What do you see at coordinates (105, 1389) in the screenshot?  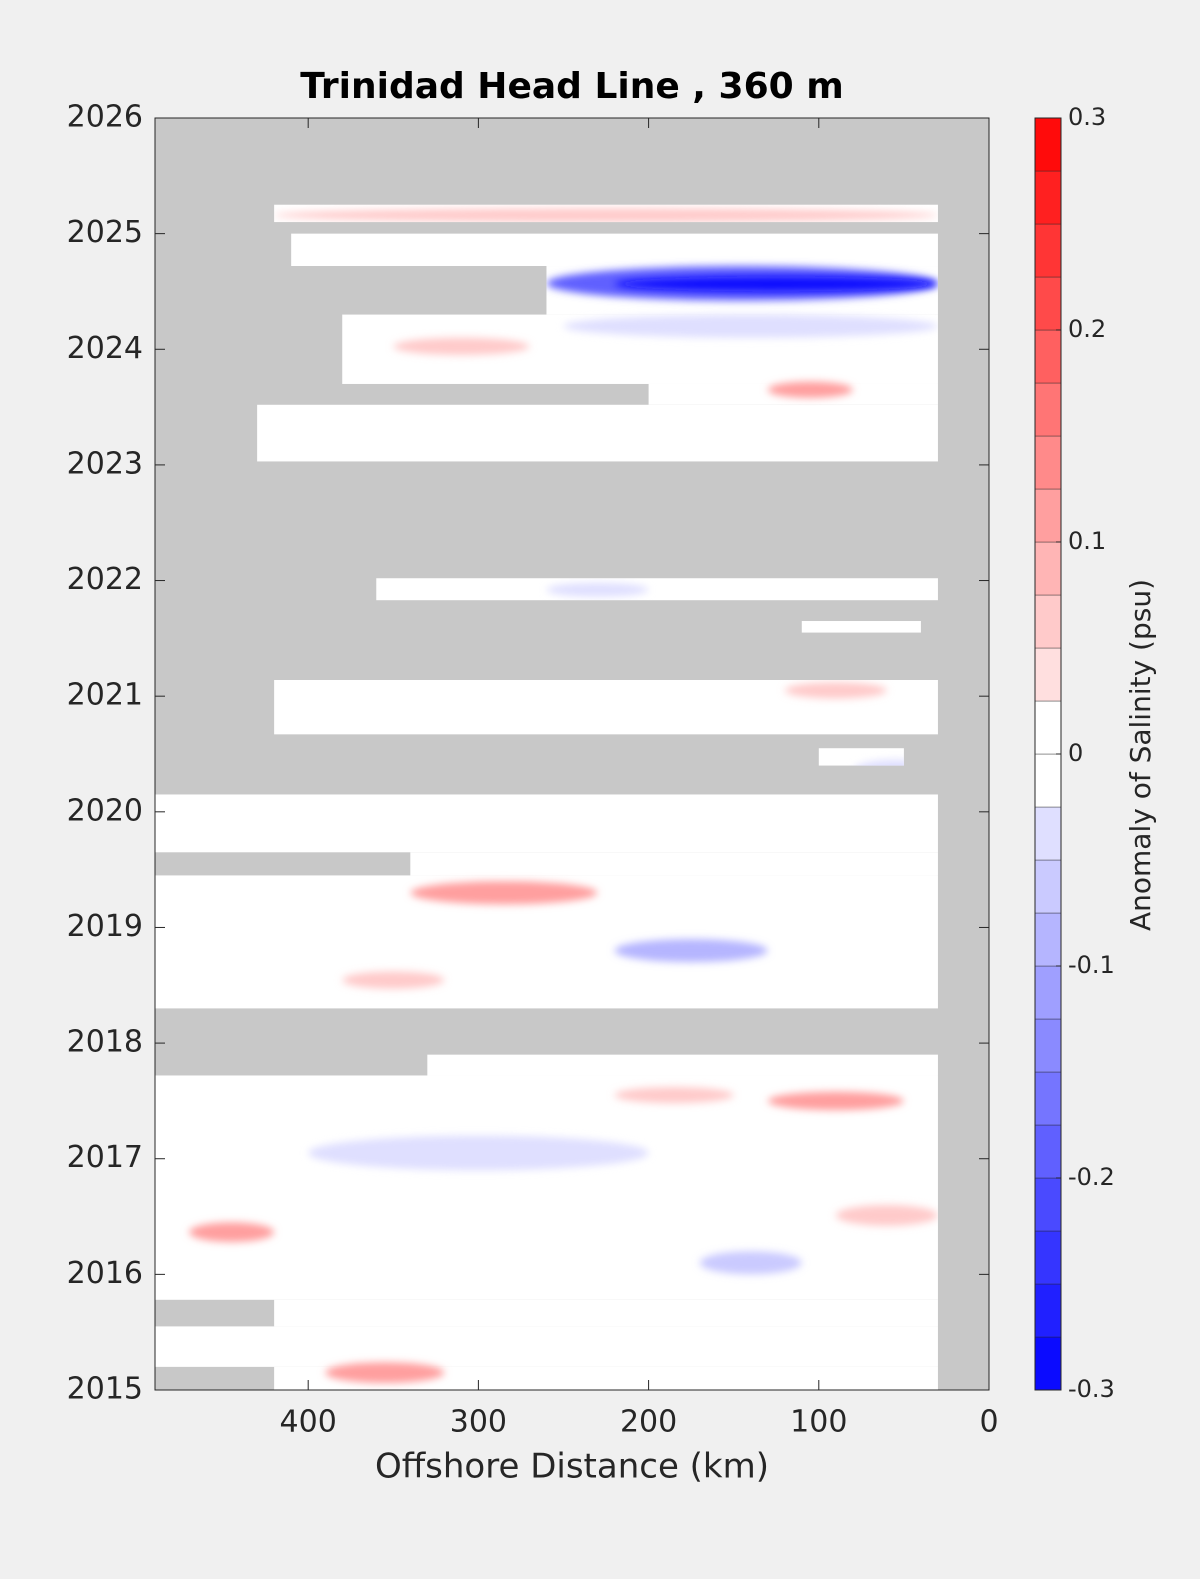 I see `y-tick-label: 2015` at bounding box center [105, 1389].